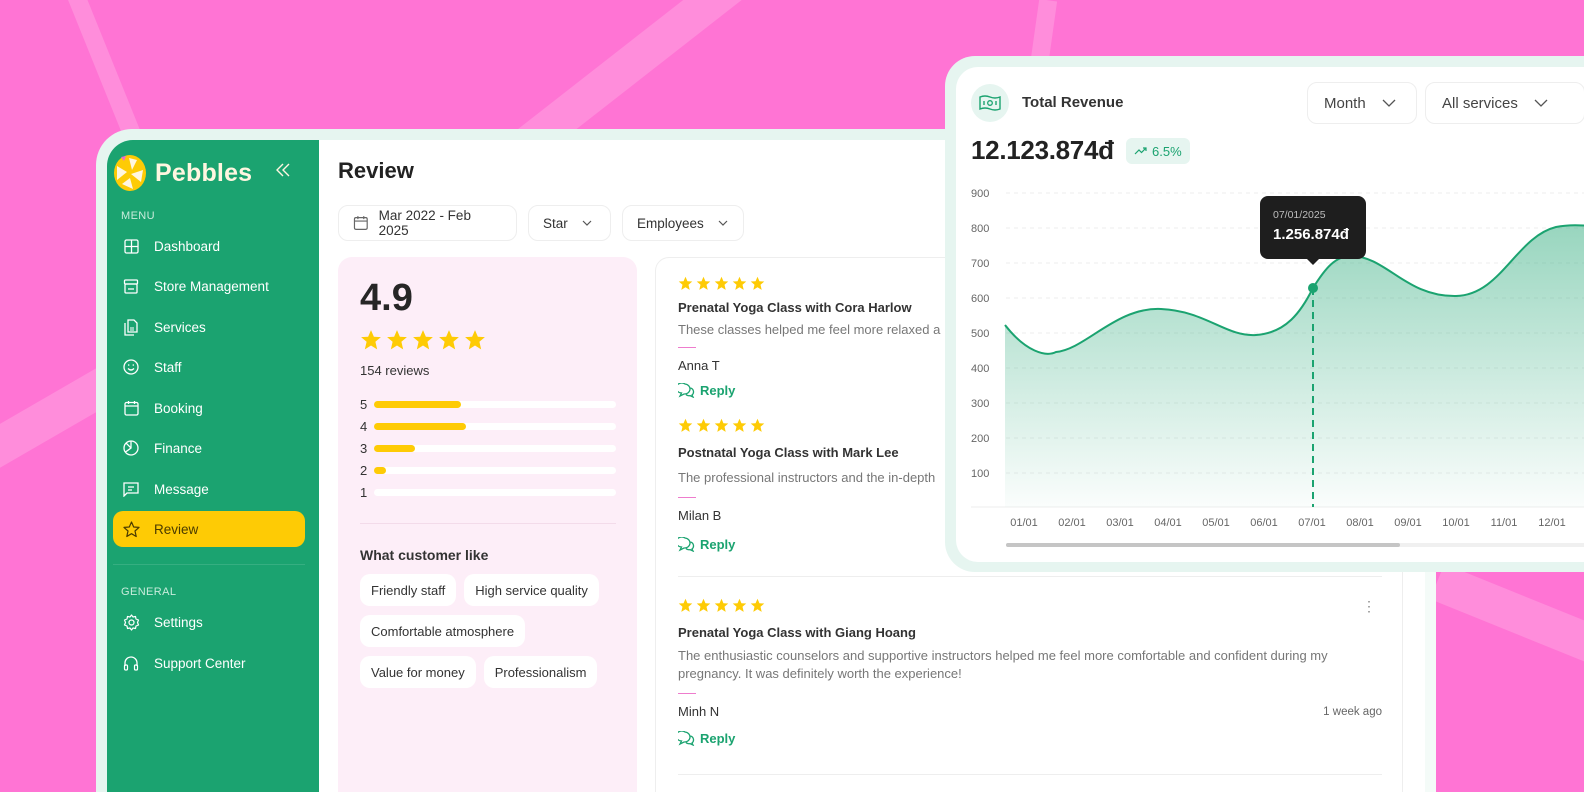  Describe the element at coordinates (209, 408) in the screenshot. I see `sidebar-item-booking: Booking` at that location.